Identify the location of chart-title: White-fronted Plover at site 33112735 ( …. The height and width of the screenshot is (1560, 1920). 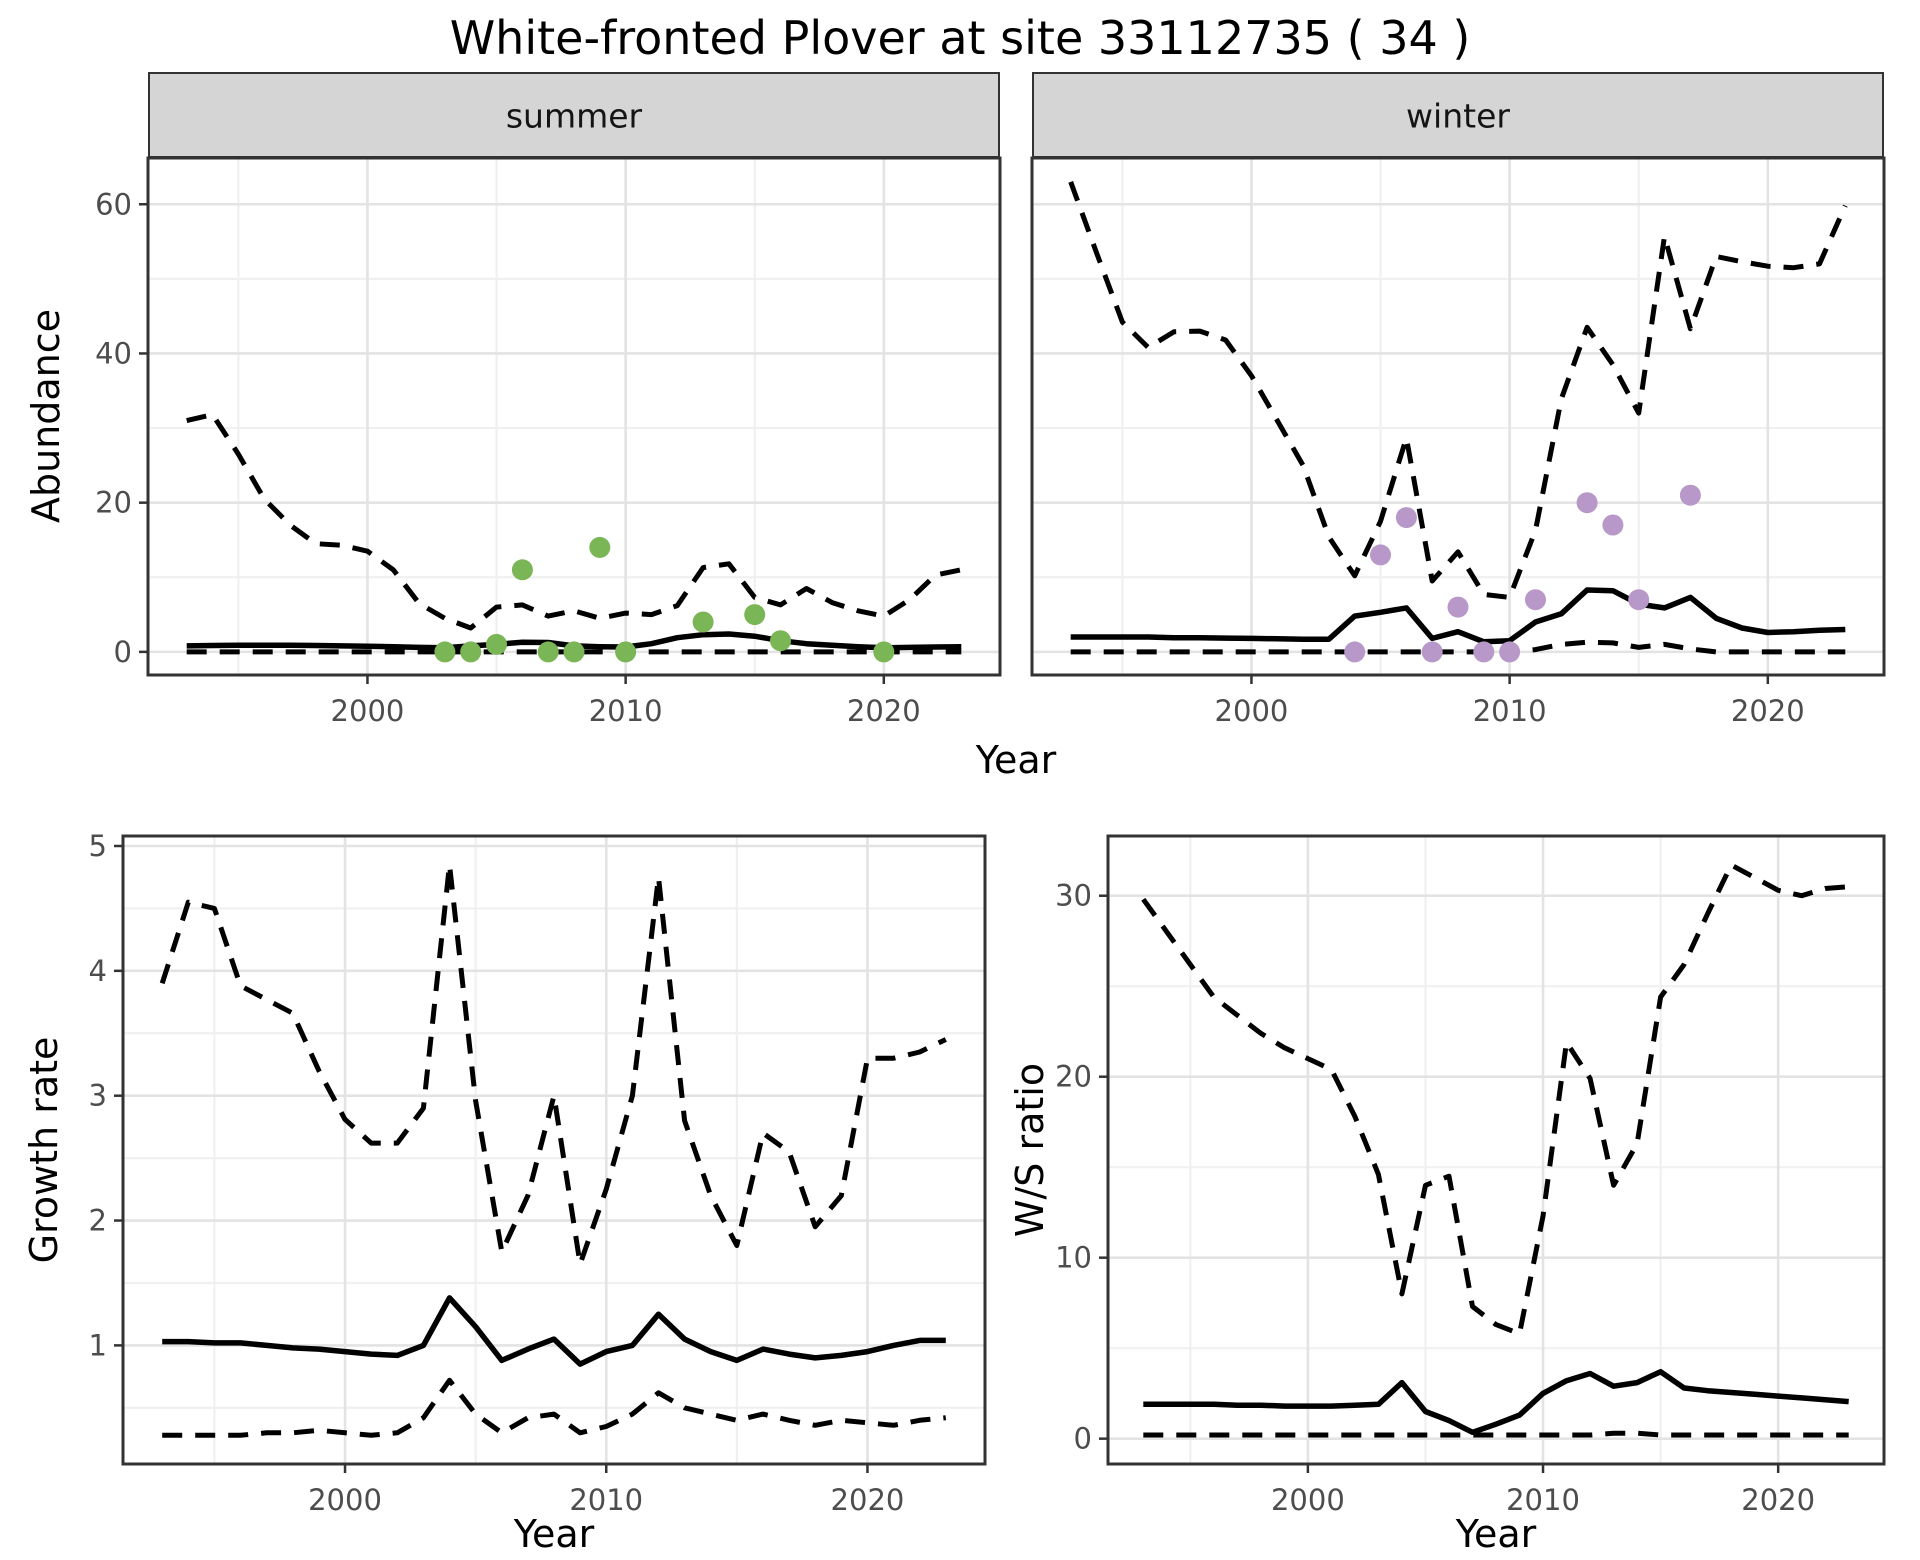
(960, 38).